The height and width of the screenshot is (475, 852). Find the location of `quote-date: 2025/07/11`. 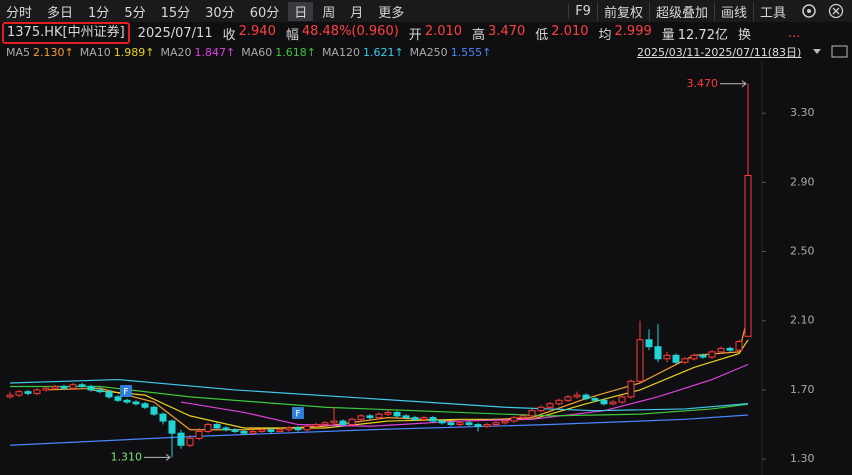

quote-date: 2025/07/11 is located at coordinates (175, 33).